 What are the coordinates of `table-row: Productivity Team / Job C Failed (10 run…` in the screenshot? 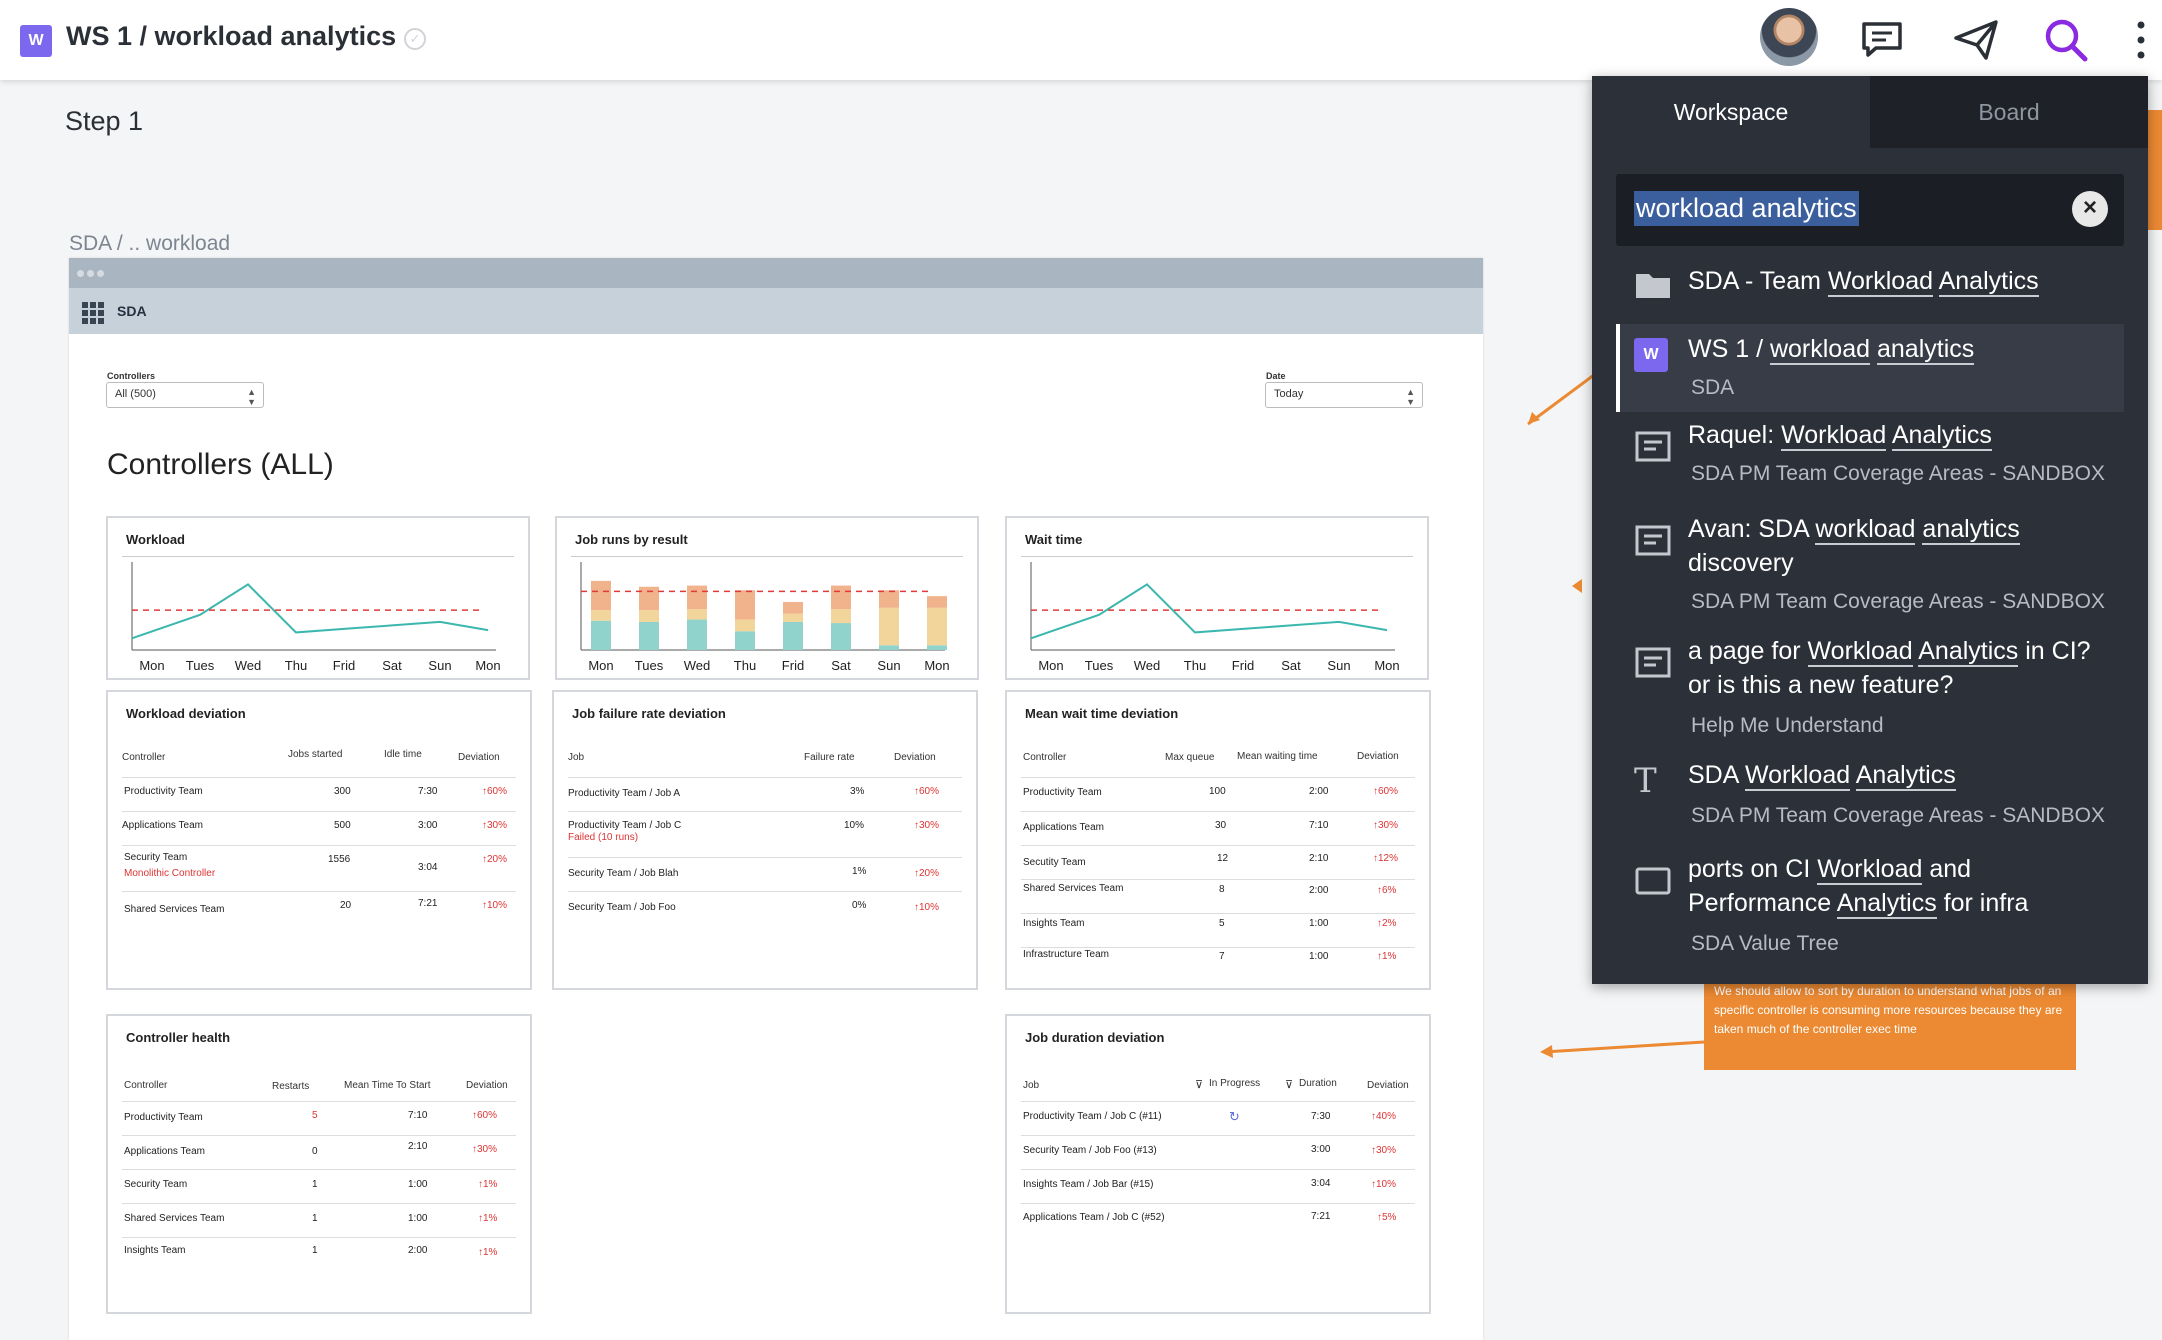 It's located at (765, 834).